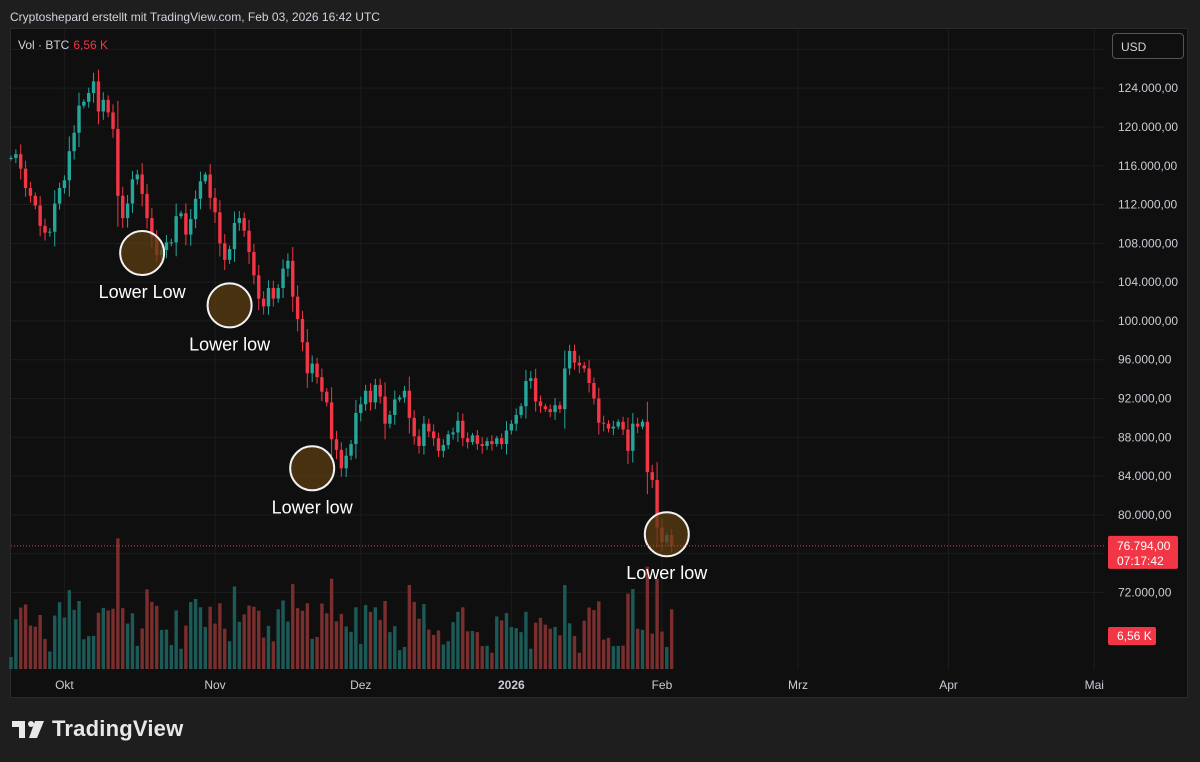  What do you see at coordinates (948, 685) in the screenshot?
I see `x-tick-label: Apr` at bounding box center [948, 685].